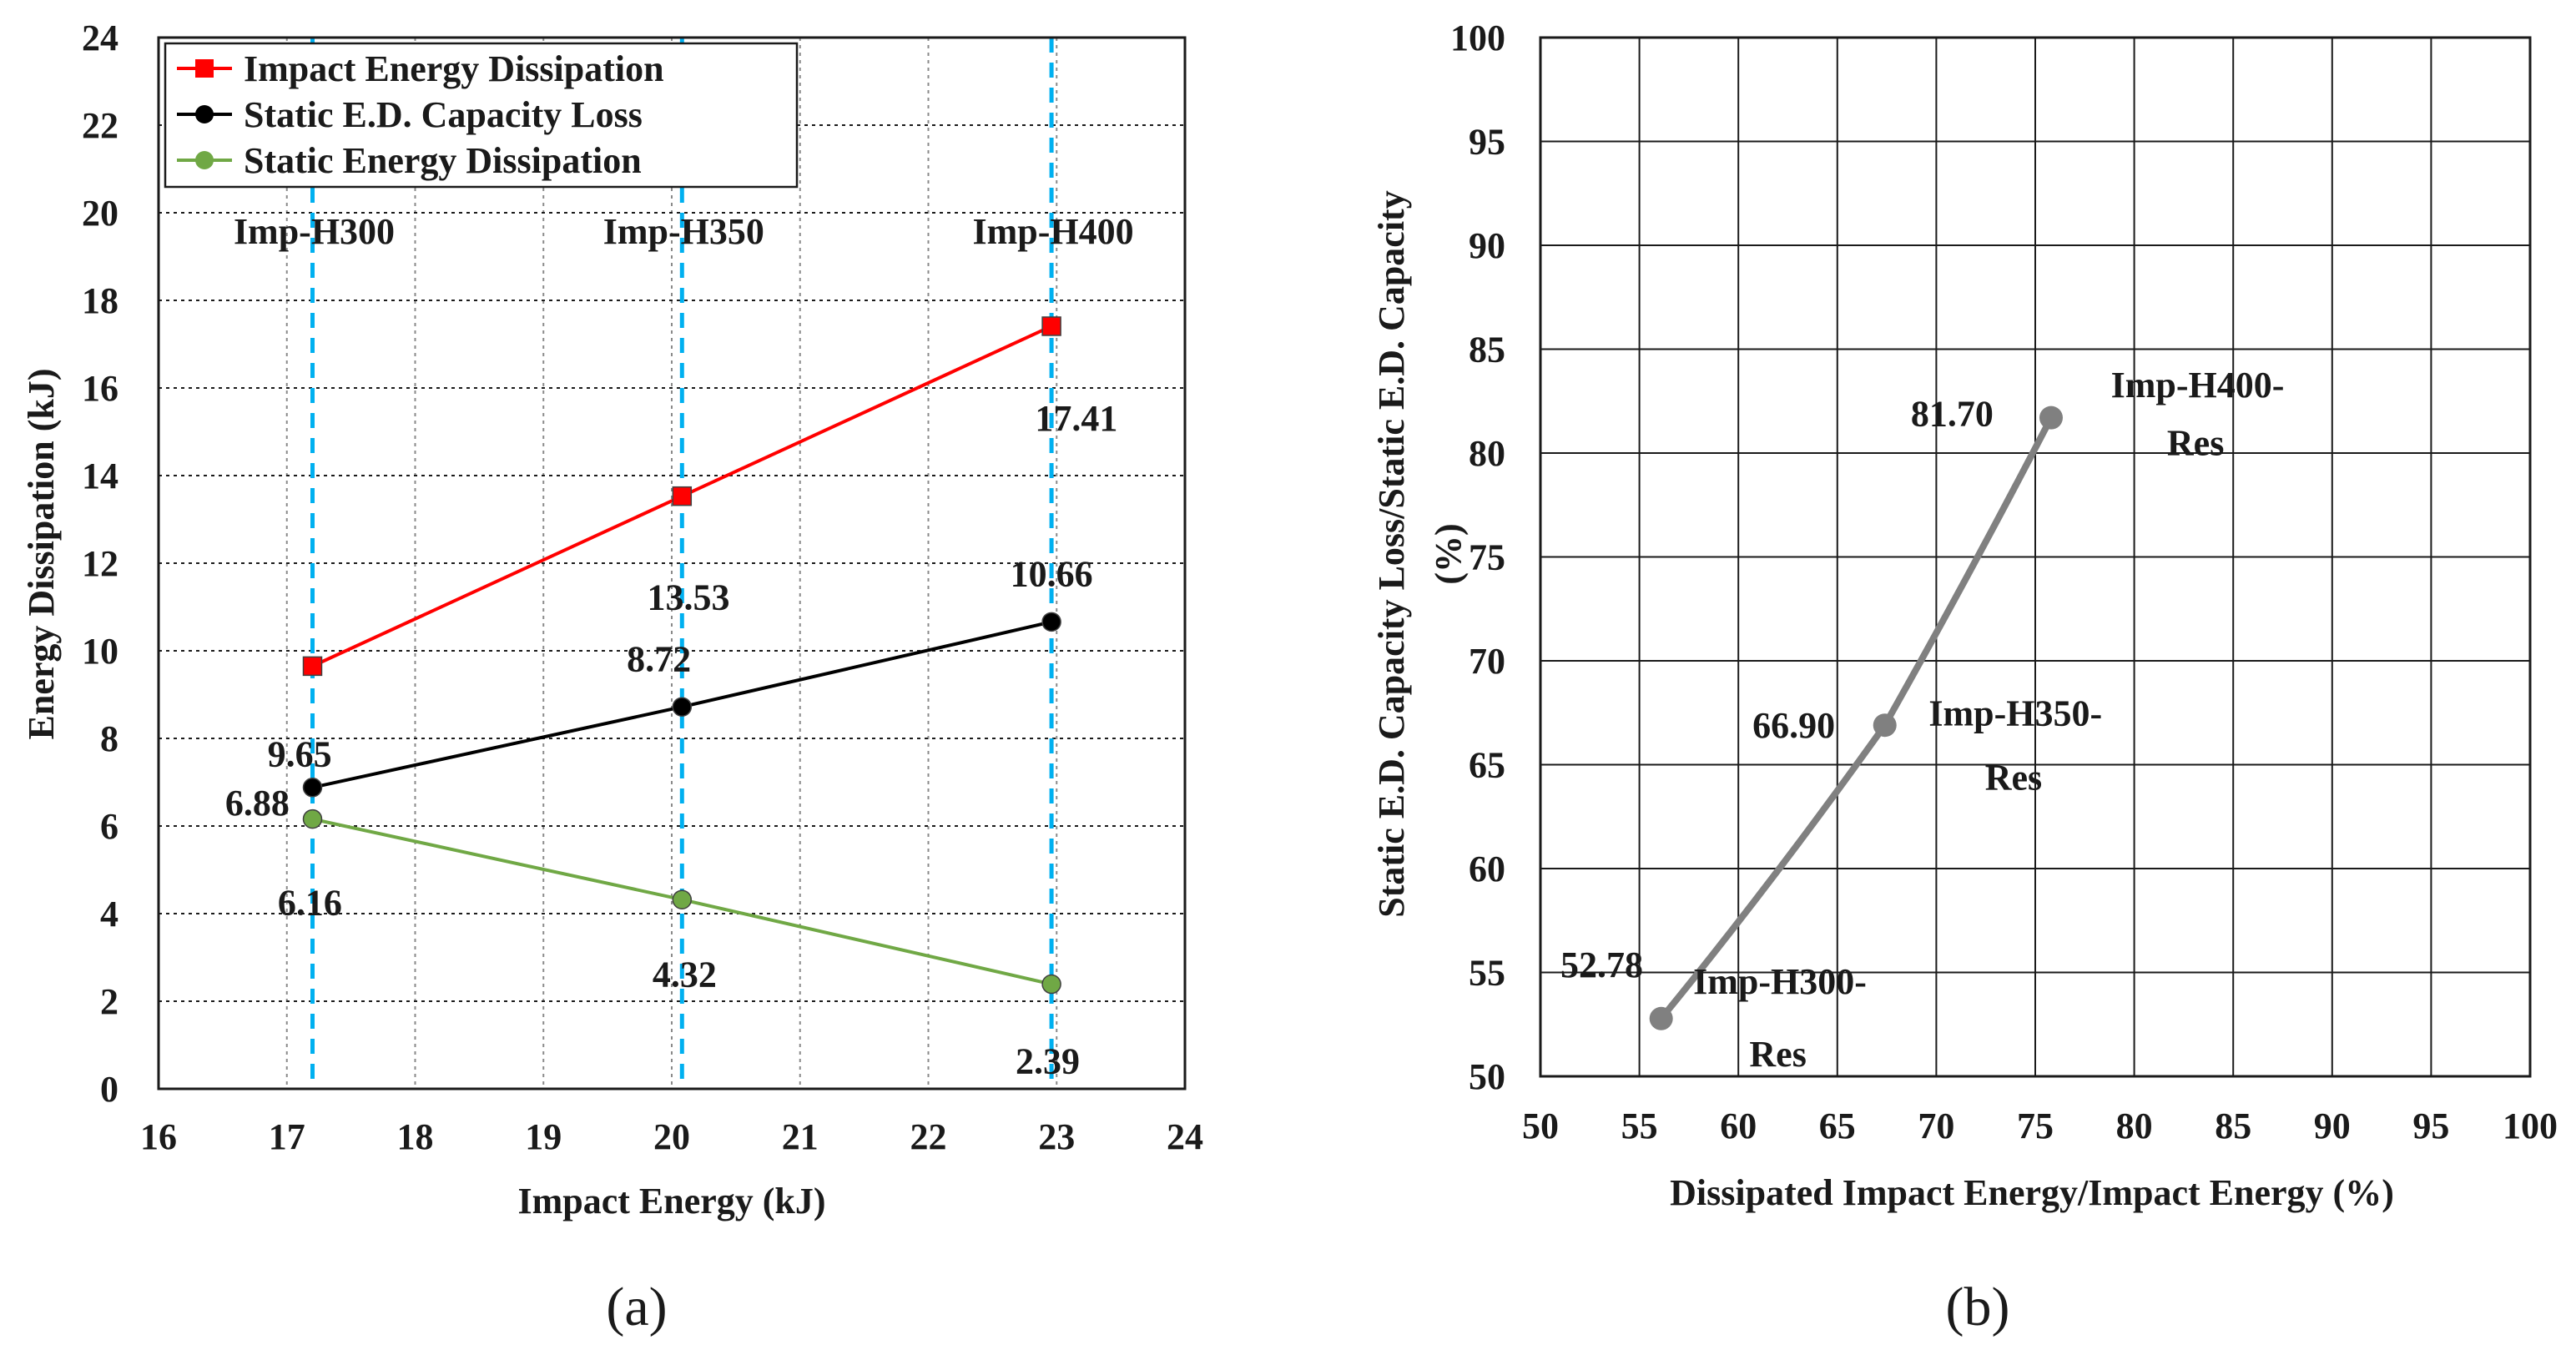 The width and height of the screenshot is (2576, 1360). Describe the element at coordinates (1487, 557) in the screenshot. I see `panel-b-y-tick-label: 75` at that location.